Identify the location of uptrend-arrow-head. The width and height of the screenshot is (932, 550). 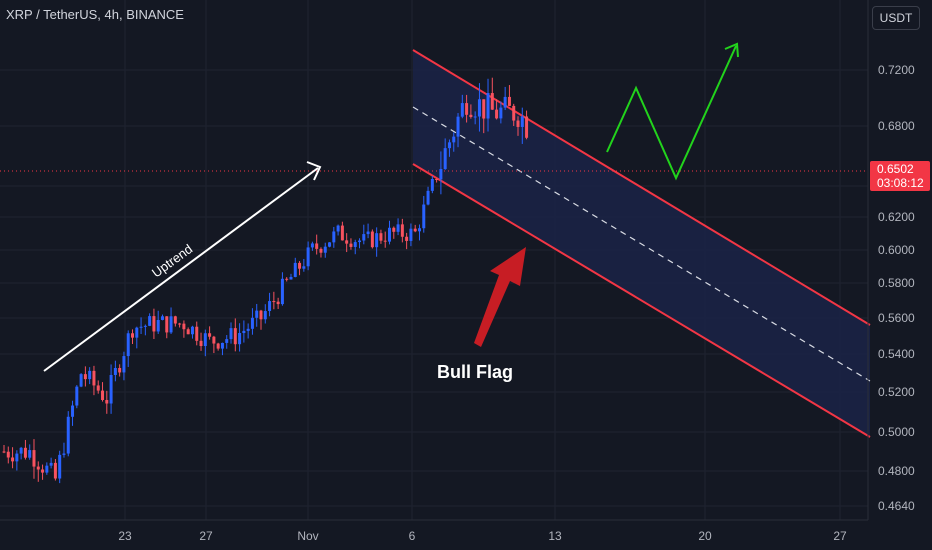
(314, 171).